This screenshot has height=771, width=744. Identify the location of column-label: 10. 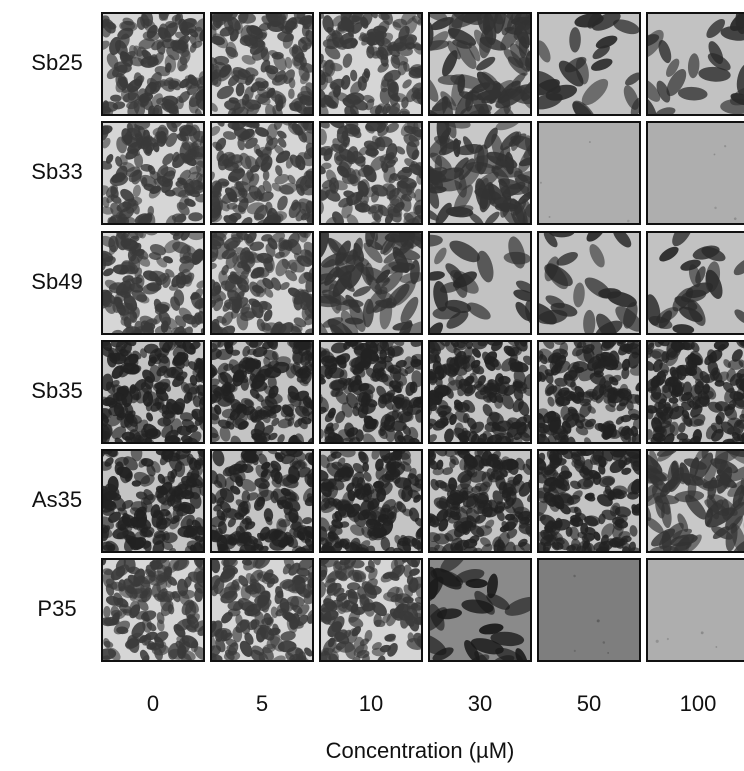
(371, 703).